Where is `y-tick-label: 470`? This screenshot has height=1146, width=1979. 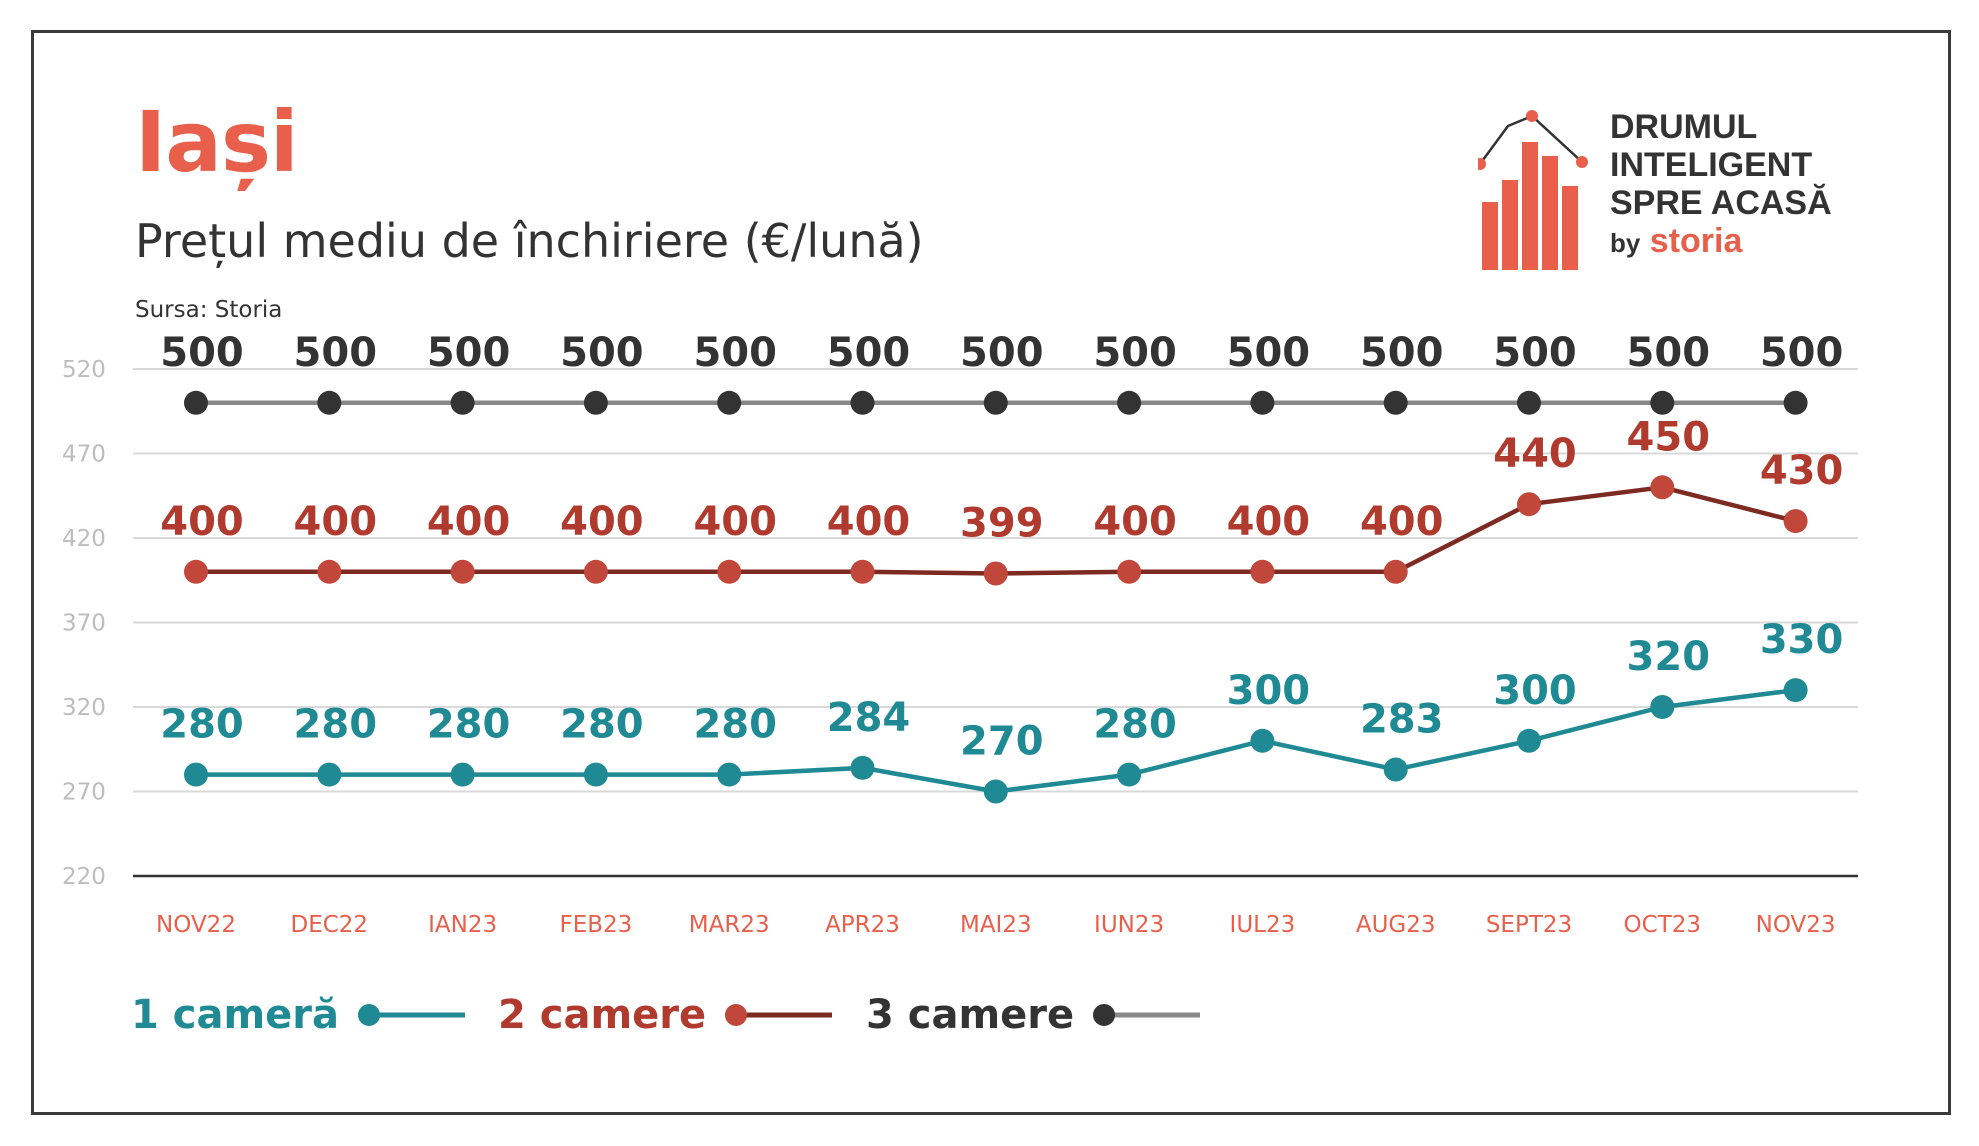 y-tick-label: 470 is located at coordinates (84, 455).